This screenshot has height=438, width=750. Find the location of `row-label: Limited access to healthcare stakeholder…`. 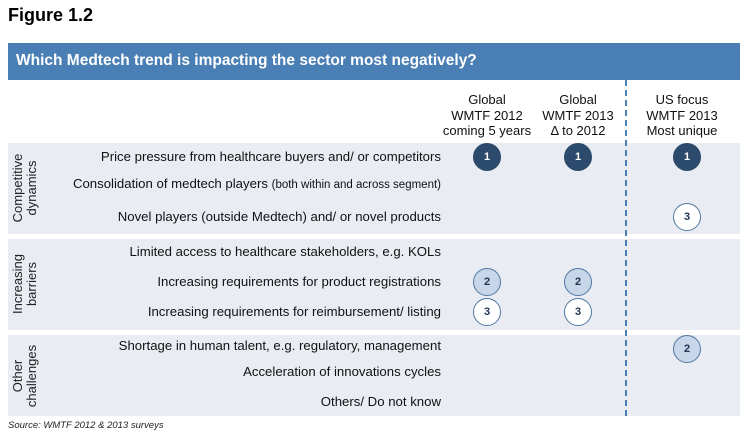

row-label: Limited access to healthcare stakeholder… is located at coordinates (285, 251).